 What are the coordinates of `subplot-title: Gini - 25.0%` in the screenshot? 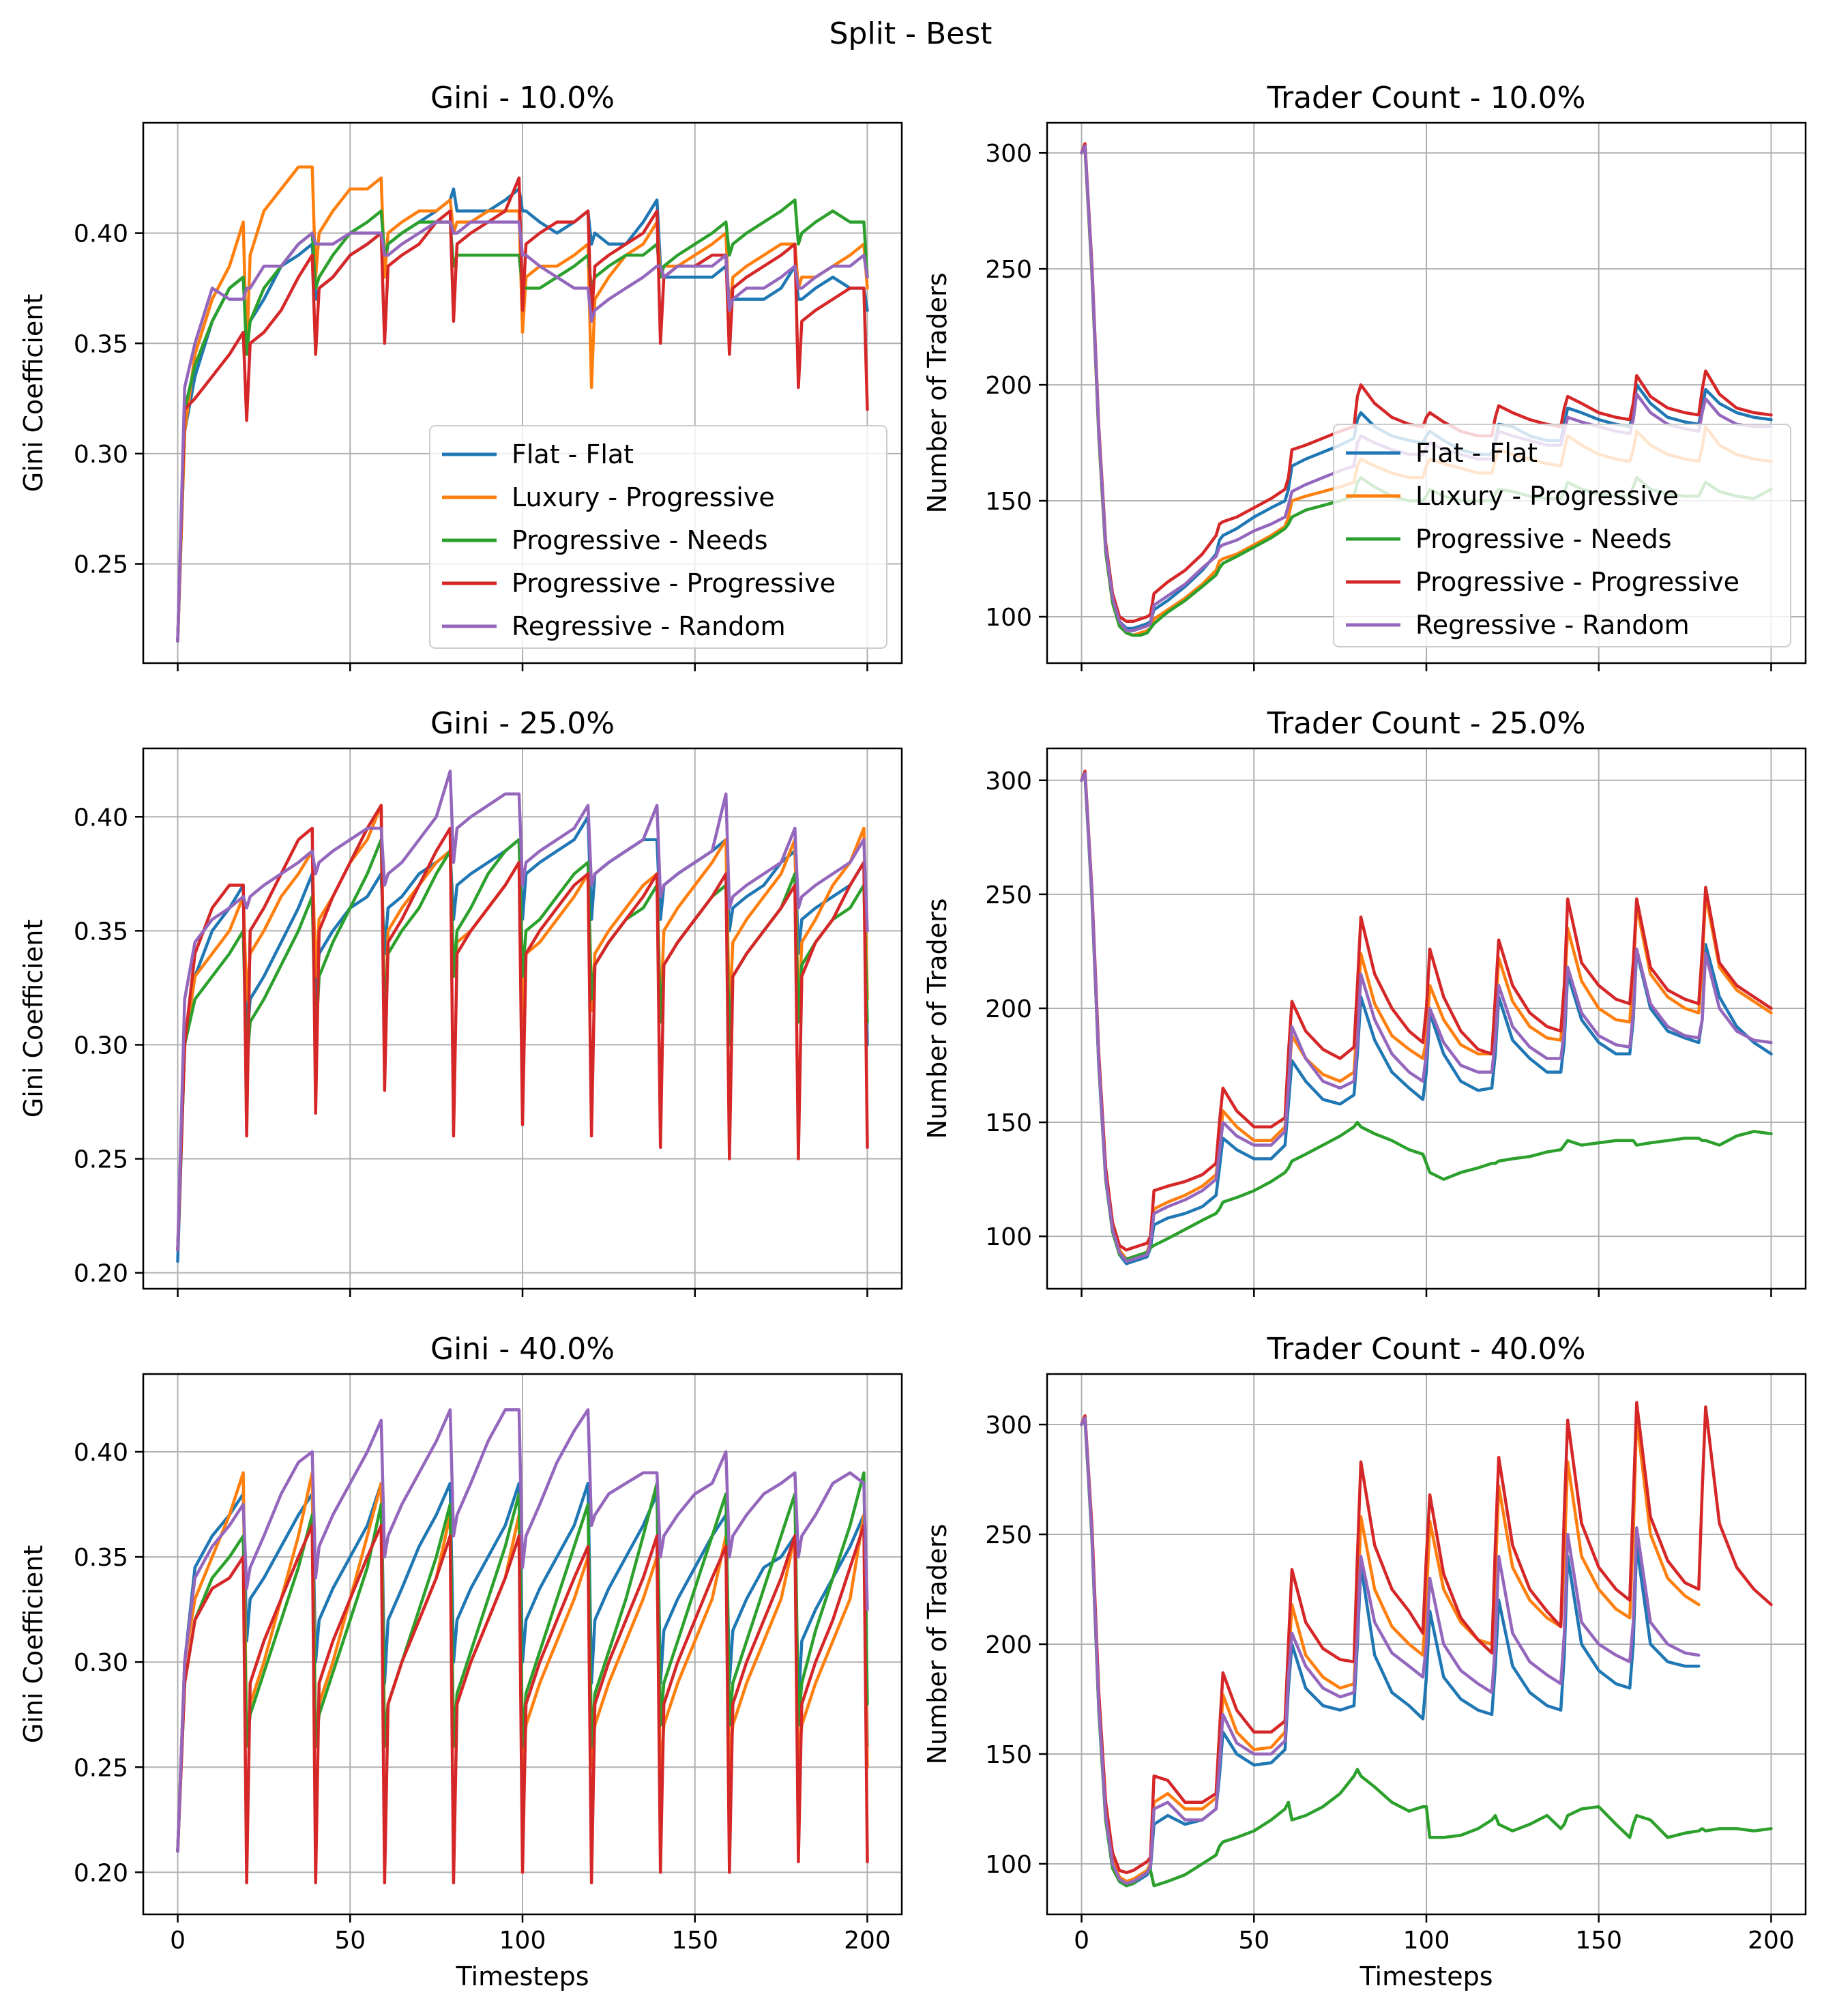 It's located at (522, 723).